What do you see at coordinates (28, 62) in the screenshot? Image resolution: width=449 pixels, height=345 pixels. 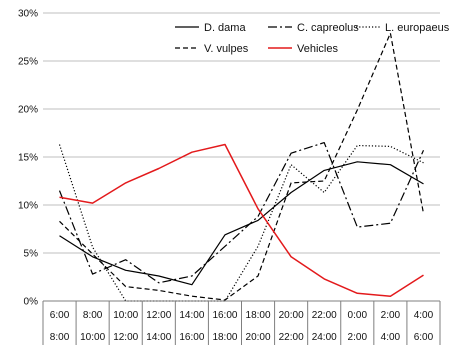 I see `y-tick-label: 25%` at bounding box center [28, 62].